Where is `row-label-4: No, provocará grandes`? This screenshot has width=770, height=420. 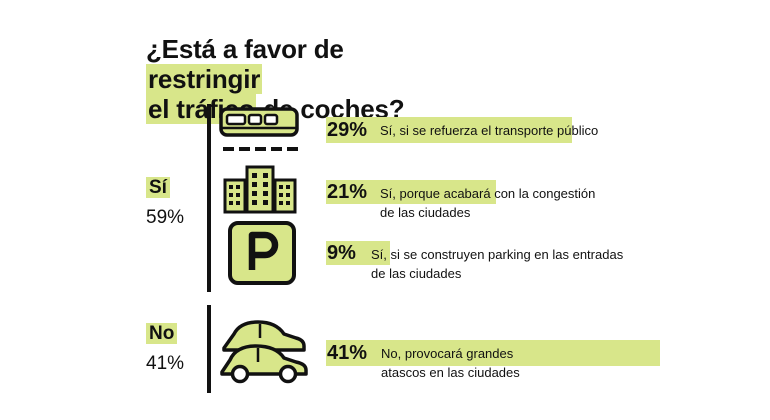 row-label-4: No, provocará grandes is located at coordinates (447, 353).